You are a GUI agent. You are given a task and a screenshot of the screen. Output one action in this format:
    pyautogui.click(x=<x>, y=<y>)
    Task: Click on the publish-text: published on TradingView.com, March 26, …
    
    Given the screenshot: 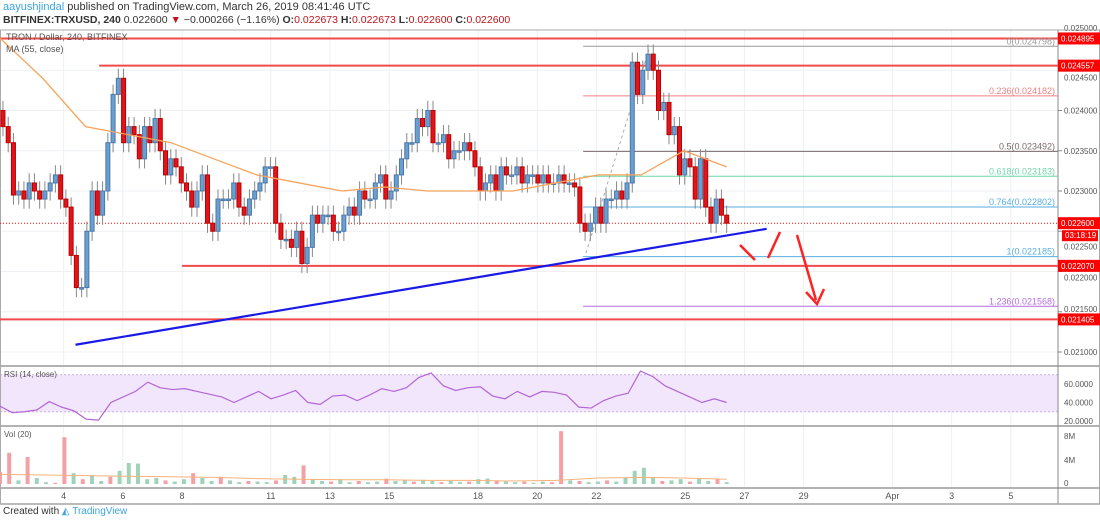 What is the action you would take?
    pyautogui.click(x=219, y=7)
    